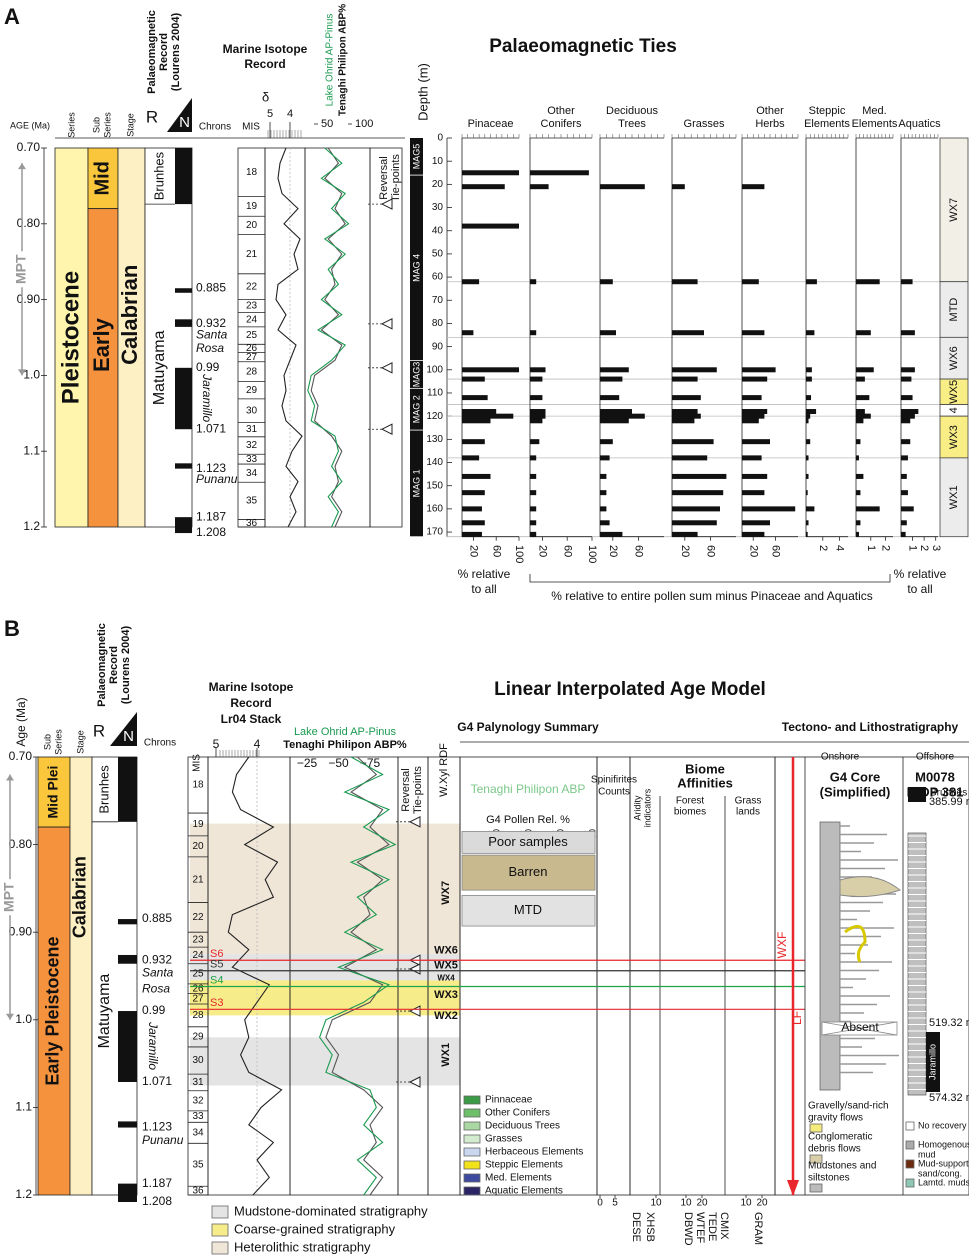  I want to click on polarity-r: R, so click(152, 116).